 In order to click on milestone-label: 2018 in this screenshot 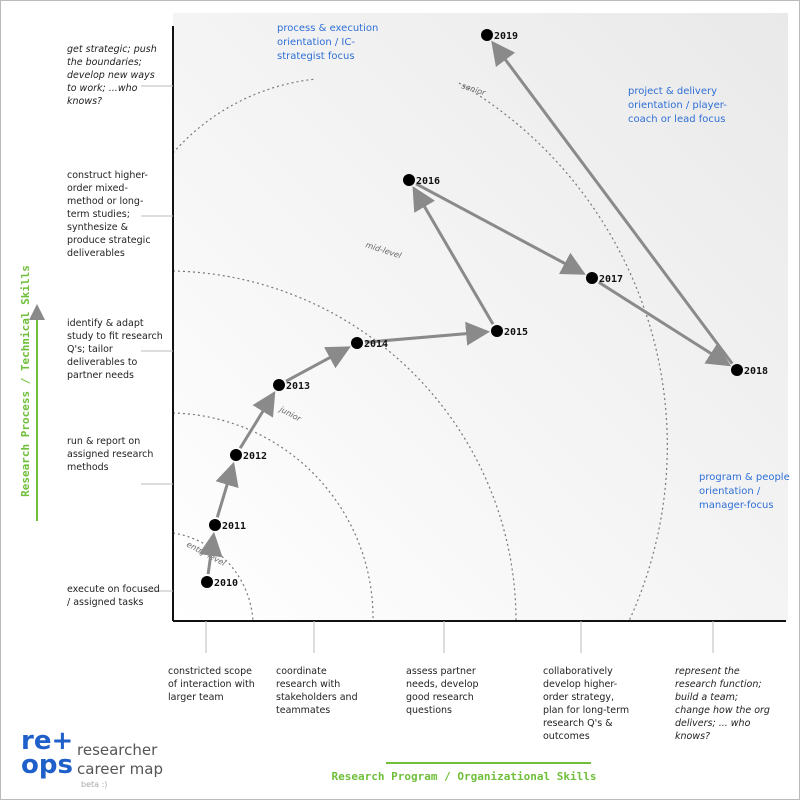, I will do `click(756, 371)`.